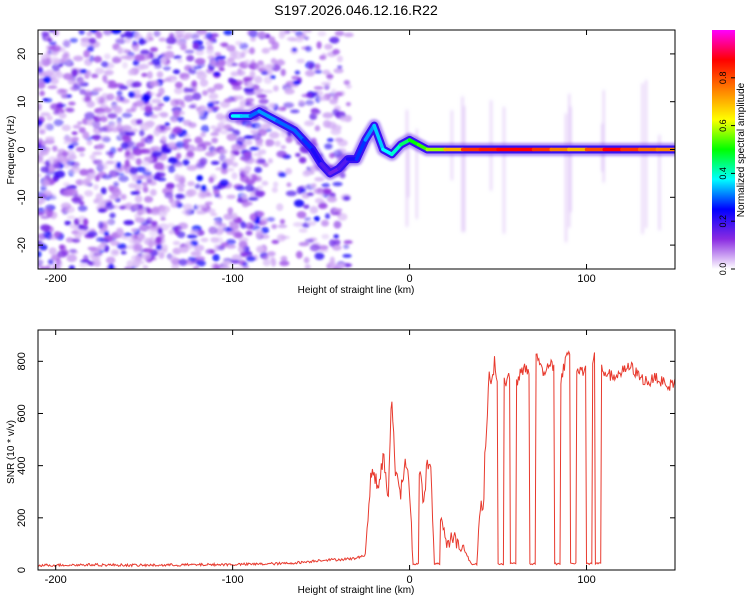 Image resolution: width=750 pixels, height=600 pixels. I want to click on snr-ytick-label: 400, so click(22, 465).